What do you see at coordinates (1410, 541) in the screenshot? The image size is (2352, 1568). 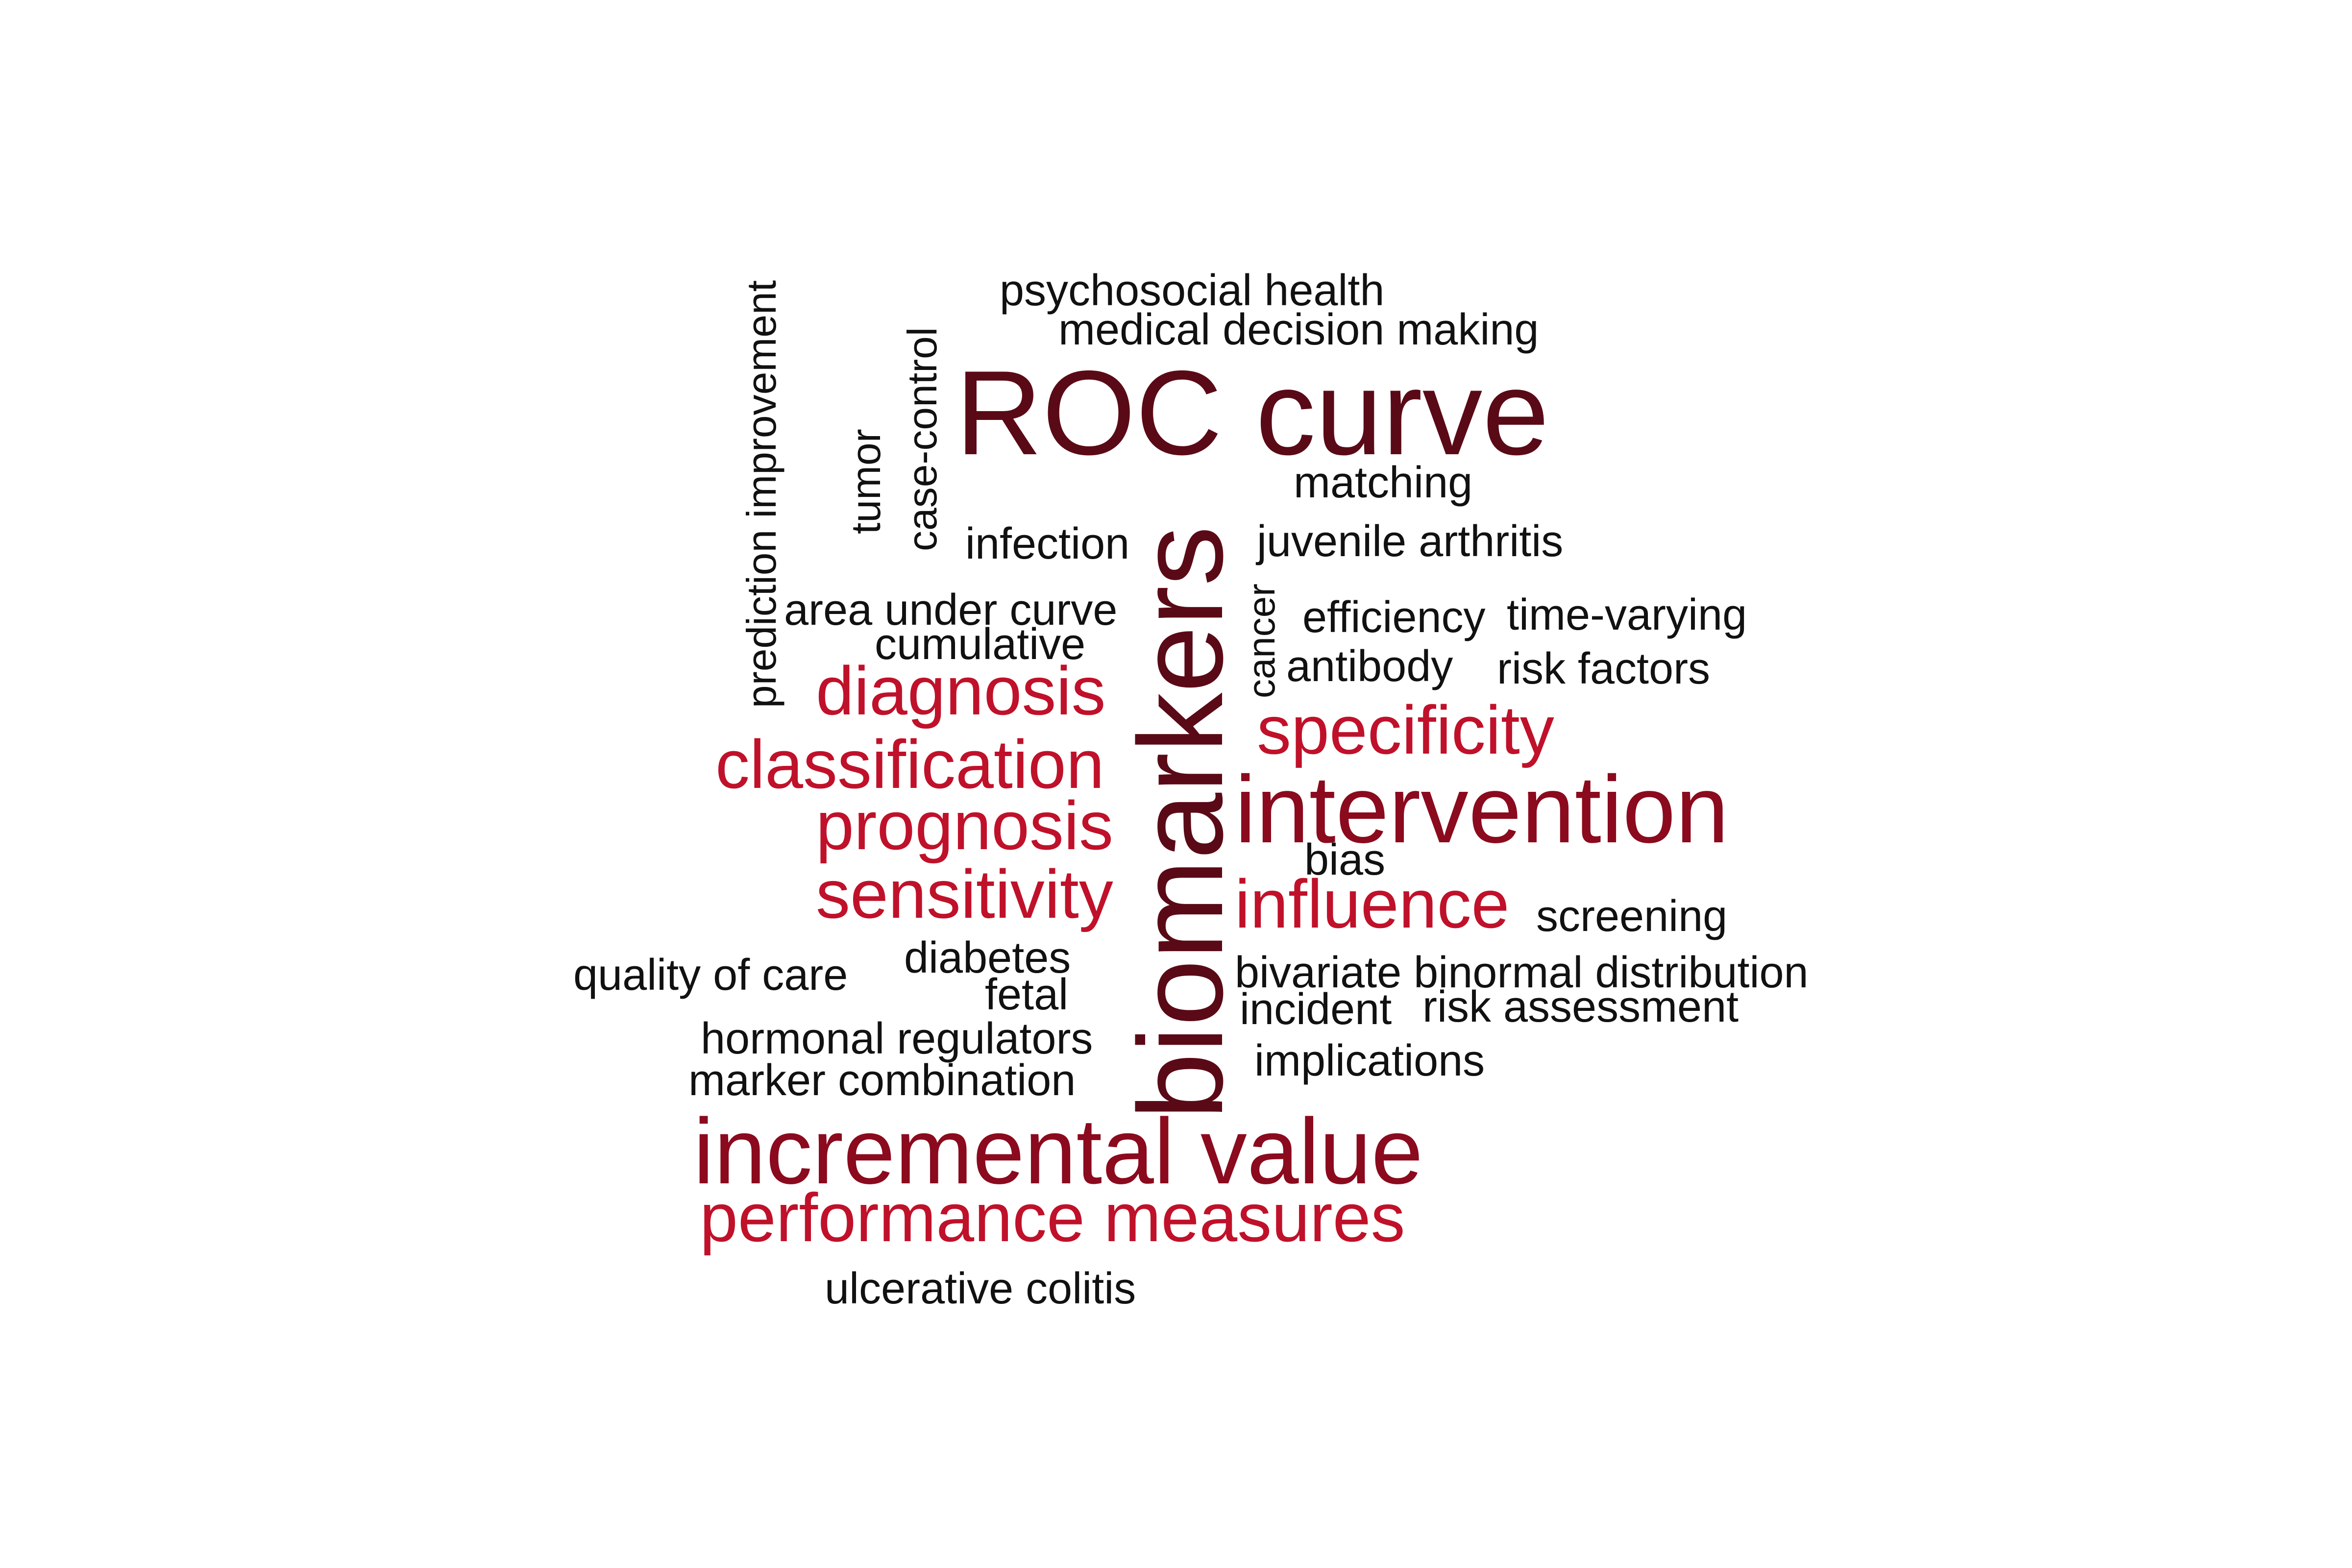 I see `word-juvenile-arthritis: juvenile arthritis` at bounding box center [1410, 541].